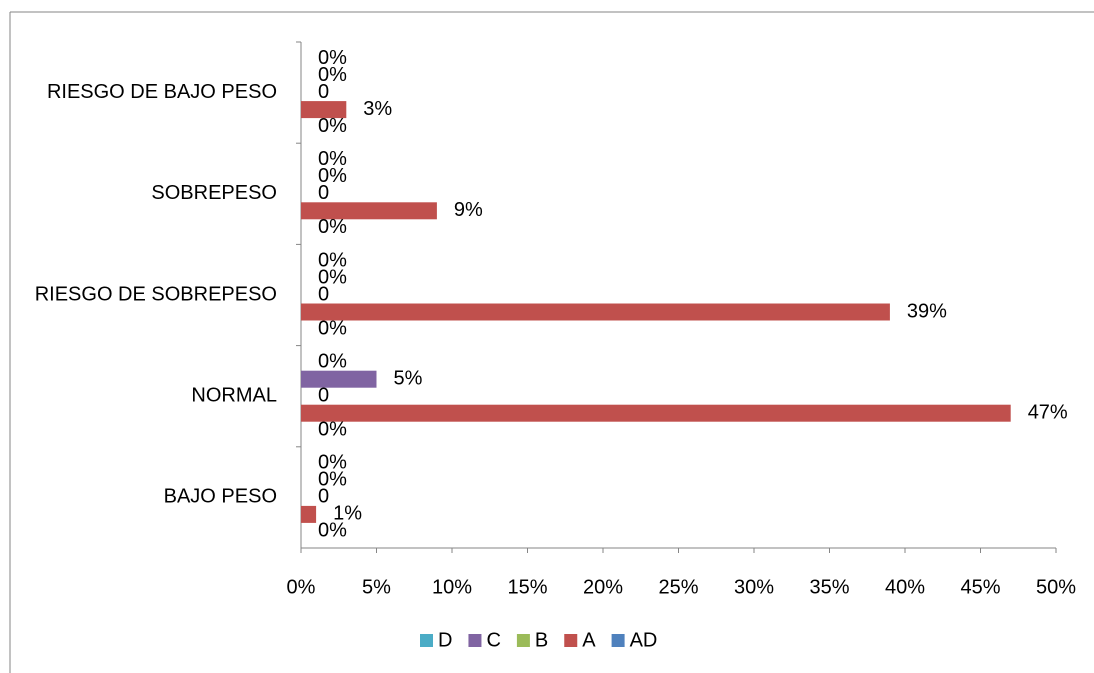 The image size is (1094, 673). I want to click on data-label: 3%, so click(377, 109).